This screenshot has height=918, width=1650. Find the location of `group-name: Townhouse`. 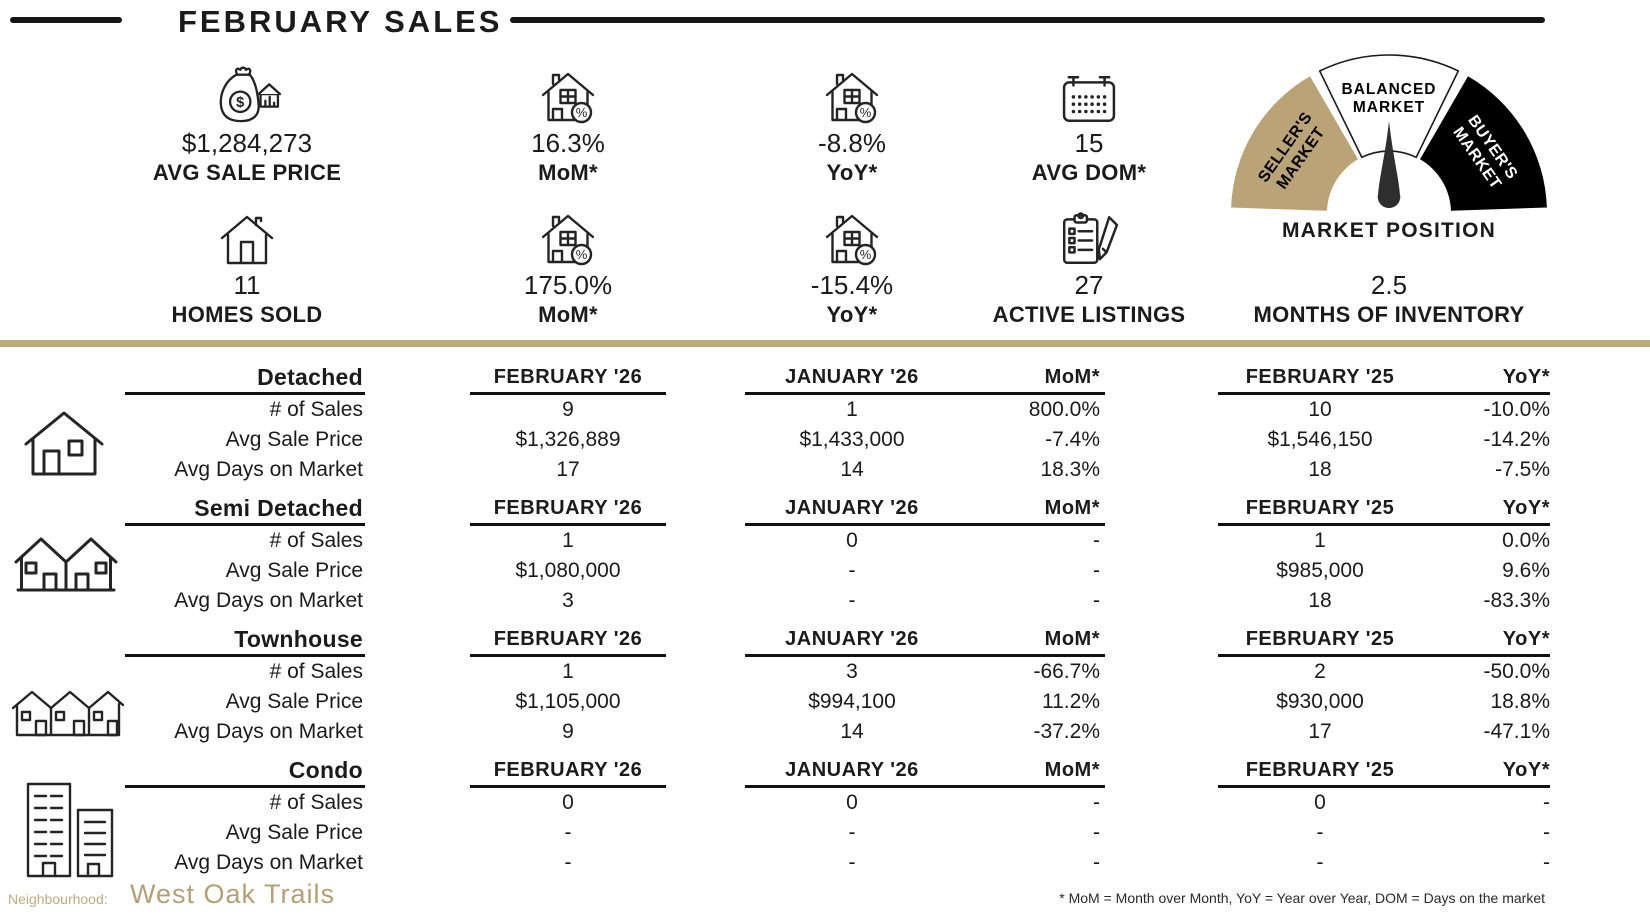

group-name: Townhouse is located at coordinates (298, 639).